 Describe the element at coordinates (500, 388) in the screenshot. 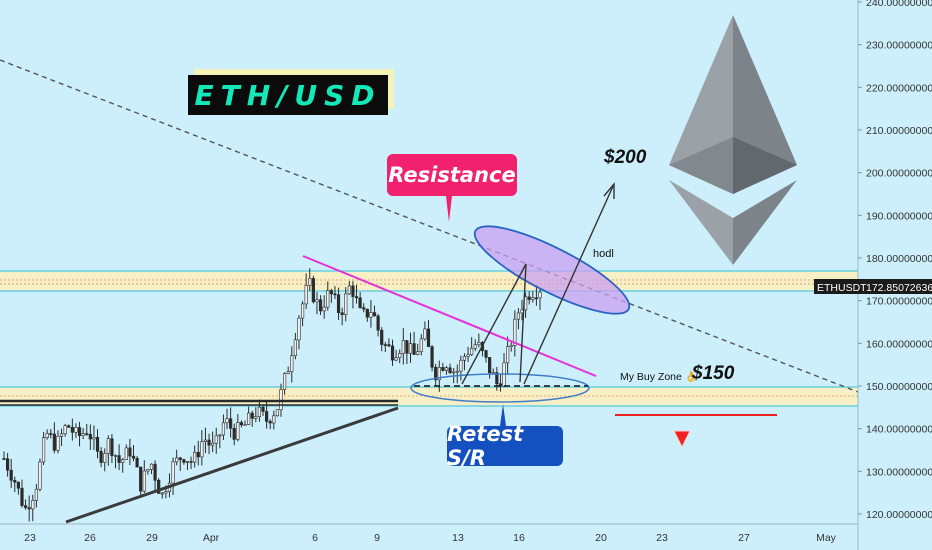

I see `retest-ellipse` at that location.